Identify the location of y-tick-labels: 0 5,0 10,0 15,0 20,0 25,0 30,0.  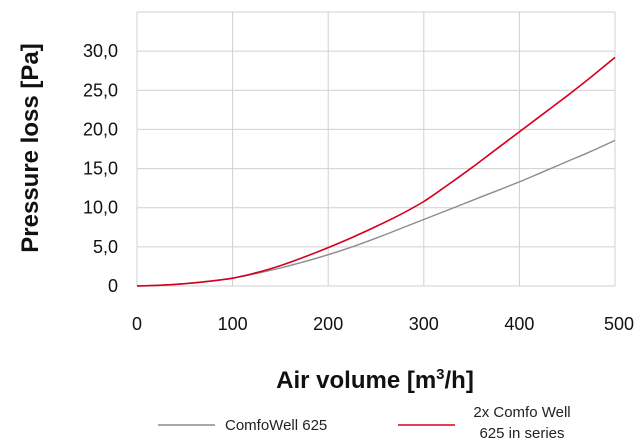
(100, 168).